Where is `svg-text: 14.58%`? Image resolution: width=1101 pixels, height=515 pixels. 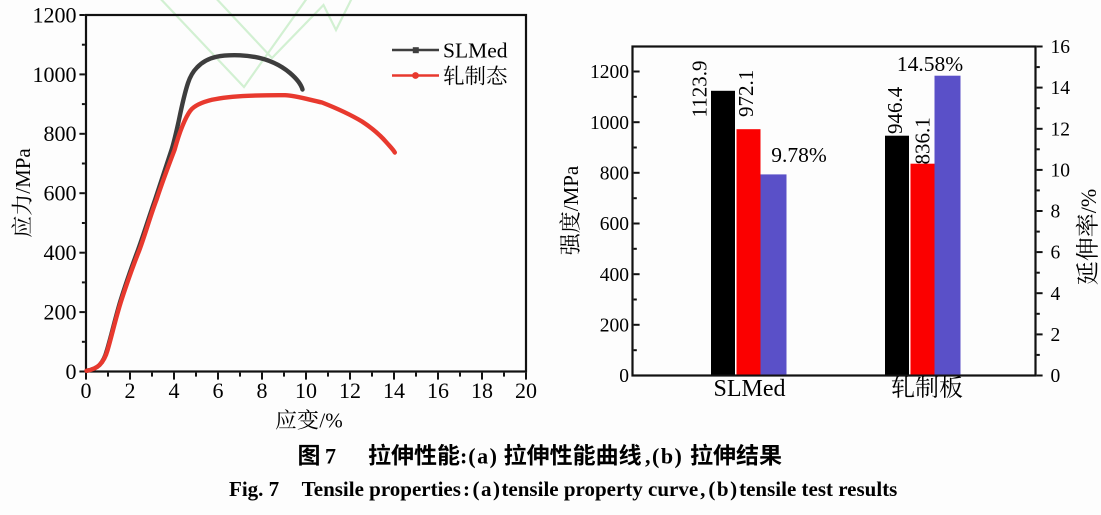 svg-text: 14.58% is located at coordinates (930, 64).